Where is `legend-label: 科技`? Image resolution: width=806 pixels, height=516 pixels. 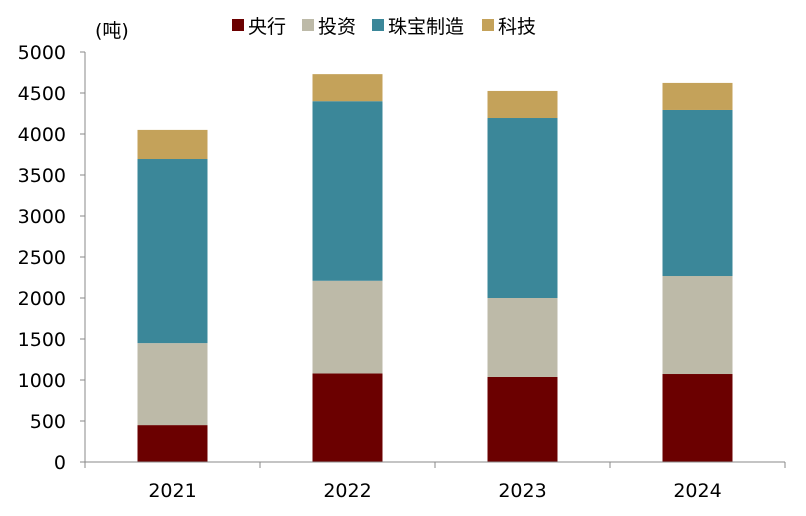 legend-label: 科技 is located at coordinates (517, 27).